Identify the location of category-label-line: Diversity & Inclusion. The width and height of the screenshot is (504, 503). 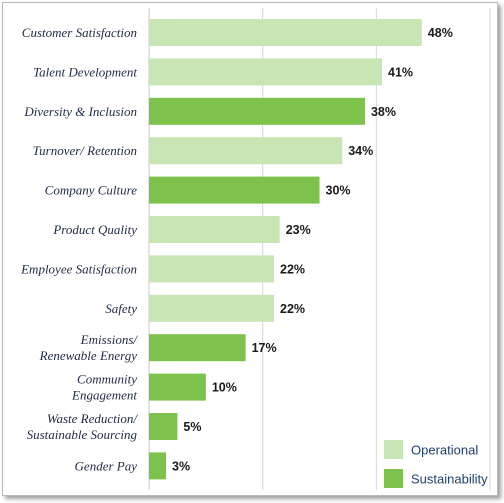
(80, 111).